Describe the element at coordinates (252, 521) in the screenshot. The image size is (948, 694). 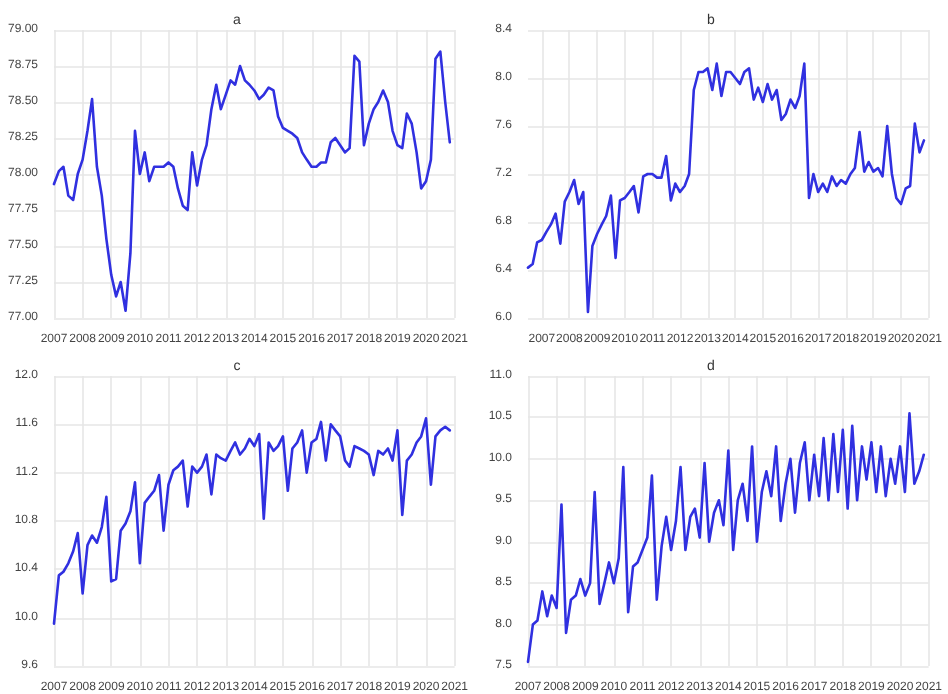
I see `line-series` at that location.